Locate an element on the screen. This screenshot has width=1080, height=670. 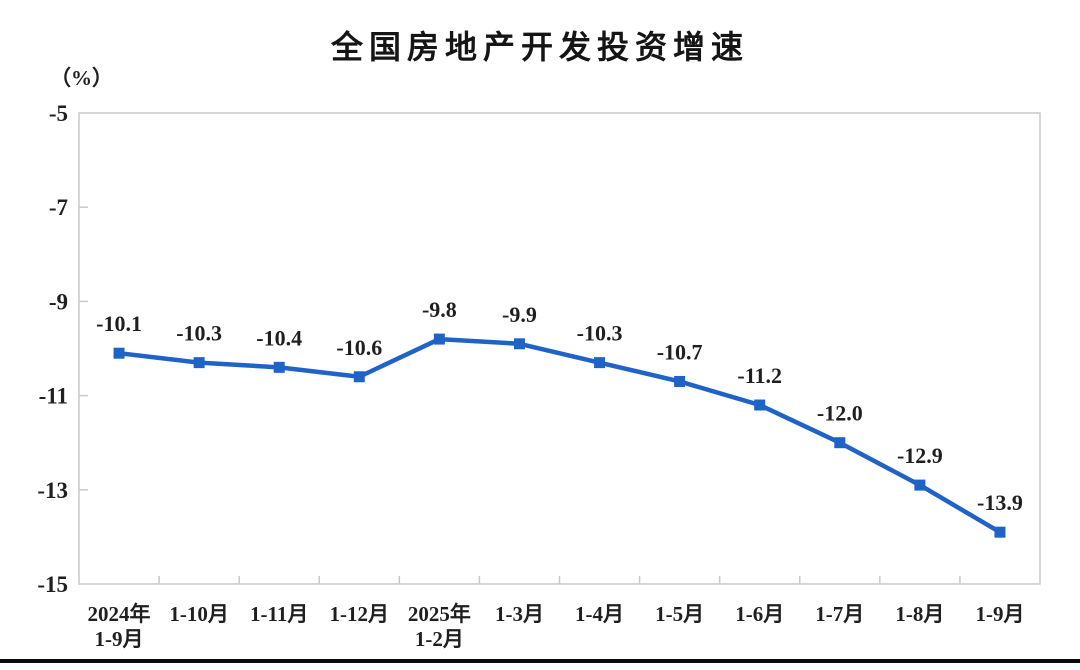
data-point-label: -12.0 is located at coordinates (840, 413).